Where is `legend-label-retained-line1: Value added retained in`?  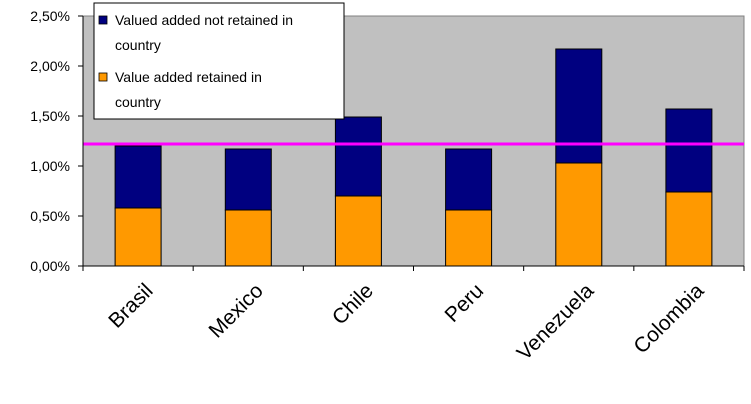 legend-label-retained-line1: Value added retained in is located at coordinates (188, 77).